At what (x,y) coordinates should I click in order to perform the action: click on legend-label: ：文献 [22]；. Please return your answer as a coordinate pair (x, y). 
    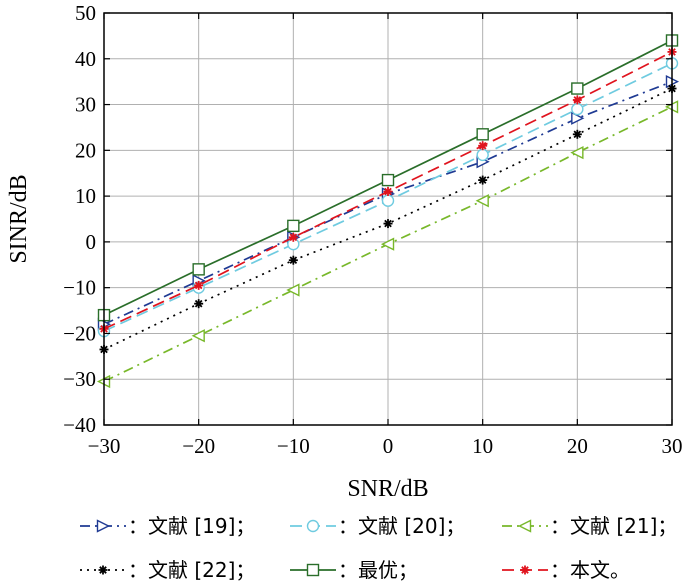
    Looking at the image, I should click on (191, 570).